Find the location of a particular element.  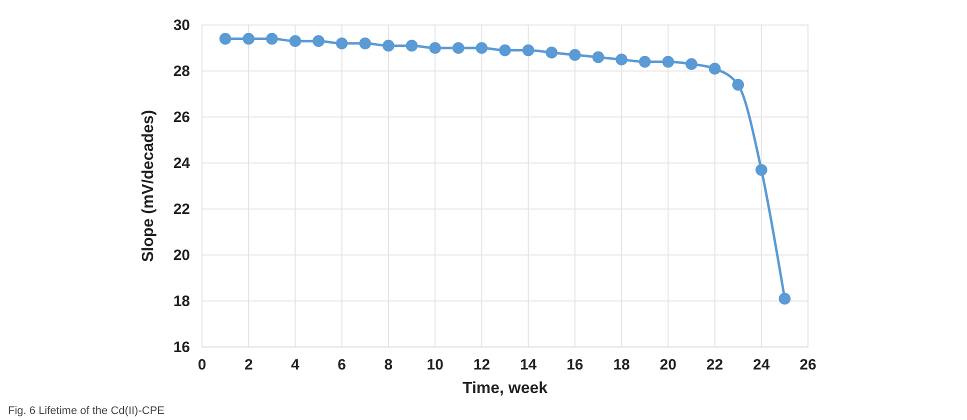

y-tick-label: 26 is located at coordinates (181, 117).